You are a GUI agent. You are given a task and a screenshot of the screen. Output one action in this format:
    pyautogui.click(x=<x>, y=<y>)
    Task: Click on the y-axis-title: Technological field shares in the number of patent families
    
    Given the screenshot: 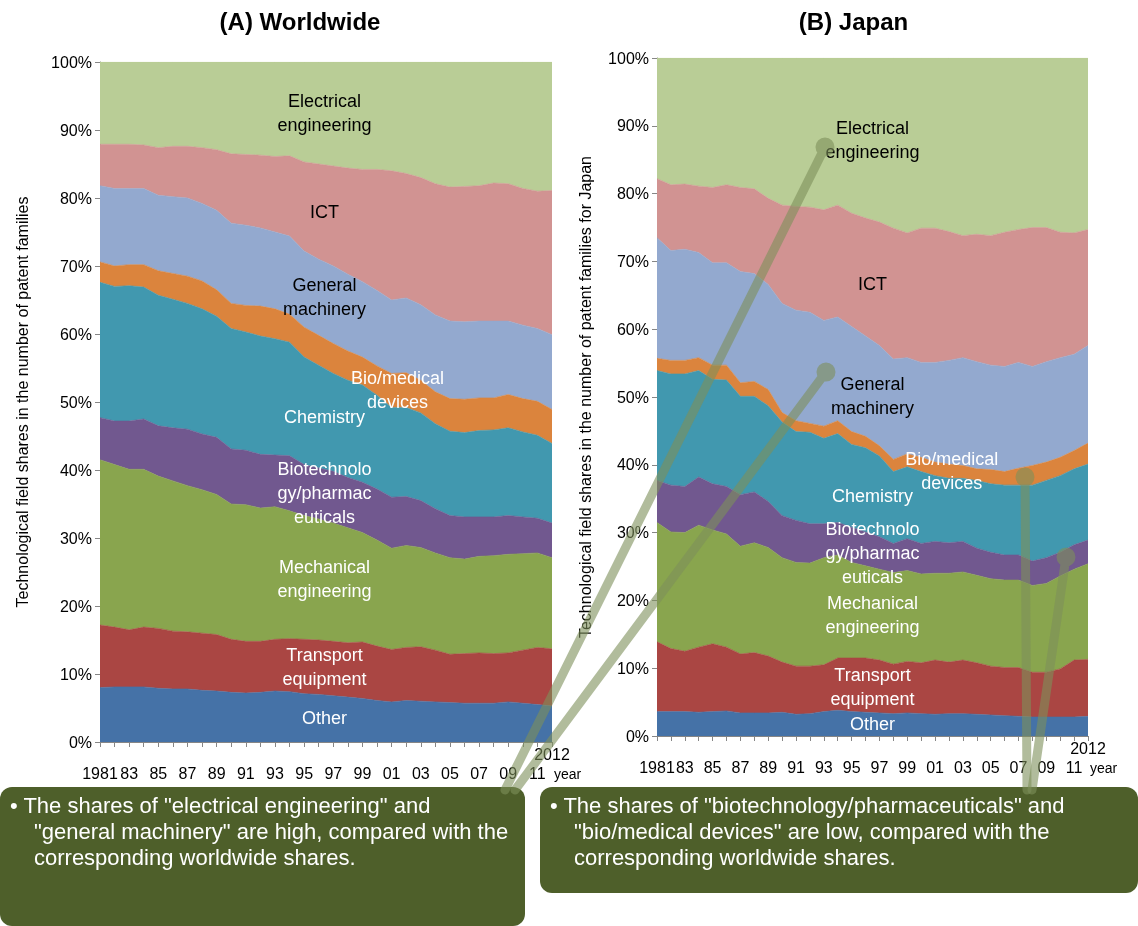 What is the action you would take?
    pyautogui.click(x=22, y=402)
    